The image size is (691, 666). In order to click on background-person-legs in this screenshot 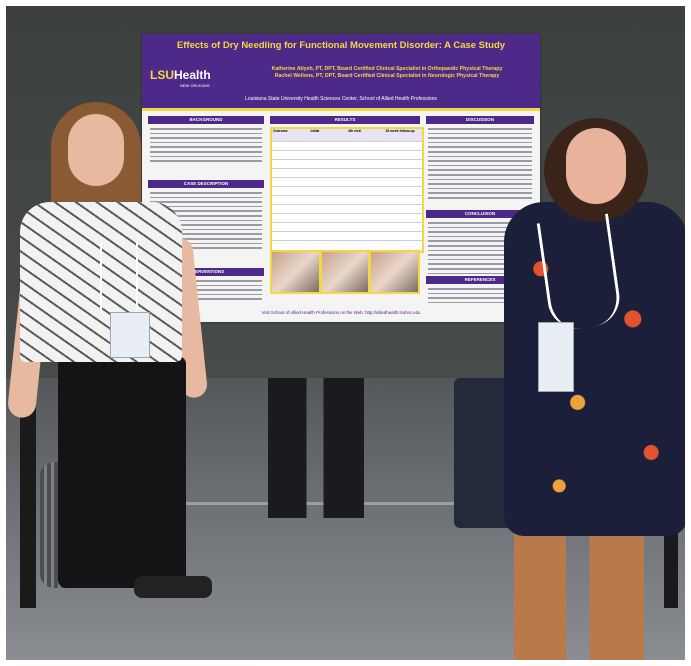, I will do `click(316, 448)`.